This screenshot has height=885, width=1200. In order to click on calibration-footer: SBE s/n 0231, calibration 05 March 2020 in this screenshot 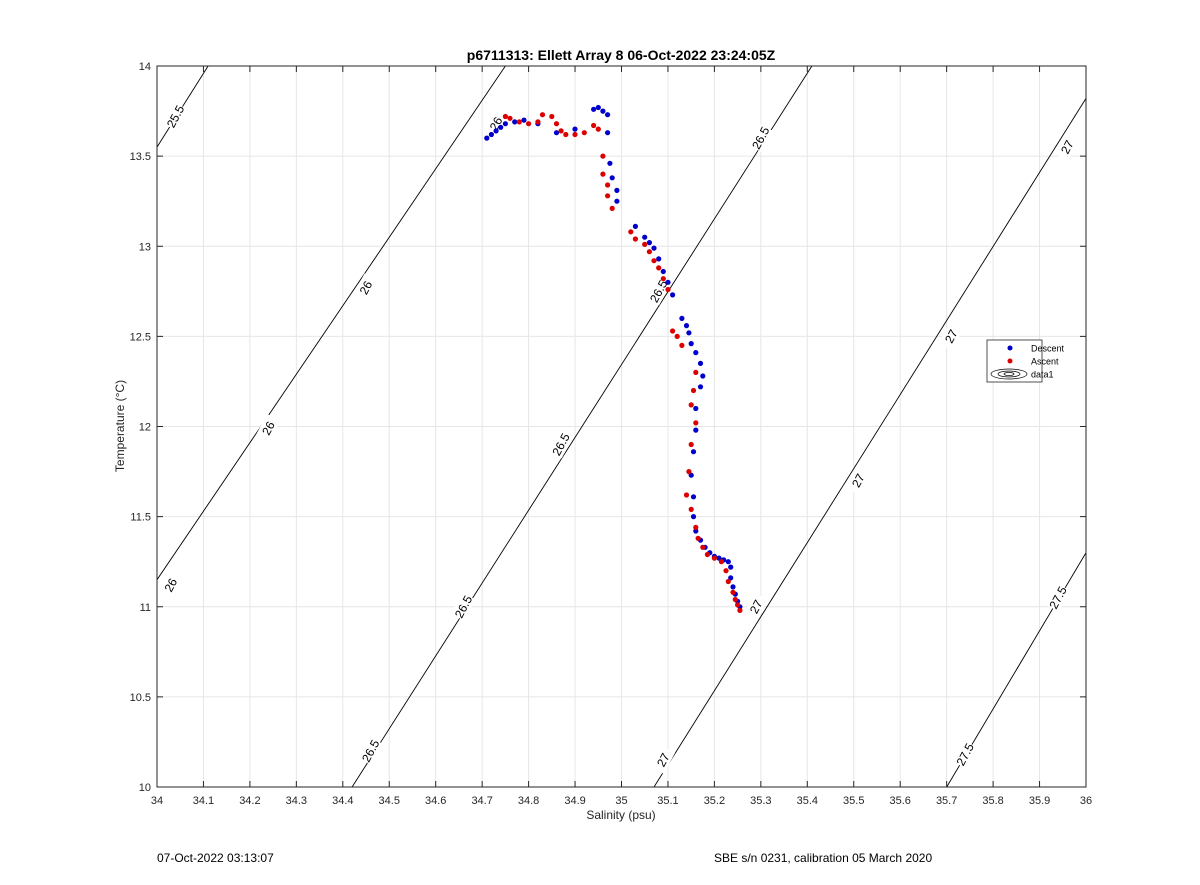, I will do `click(823, 858)`.